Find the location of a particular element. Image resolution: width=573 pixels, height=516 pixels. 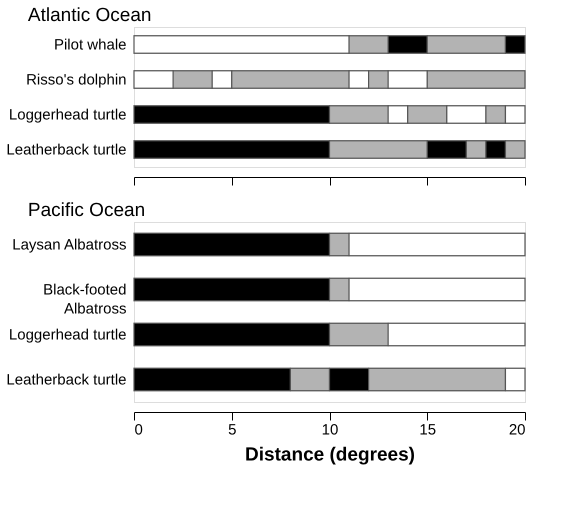

x-tick-label: 20 is located at coordinates (517, 430).